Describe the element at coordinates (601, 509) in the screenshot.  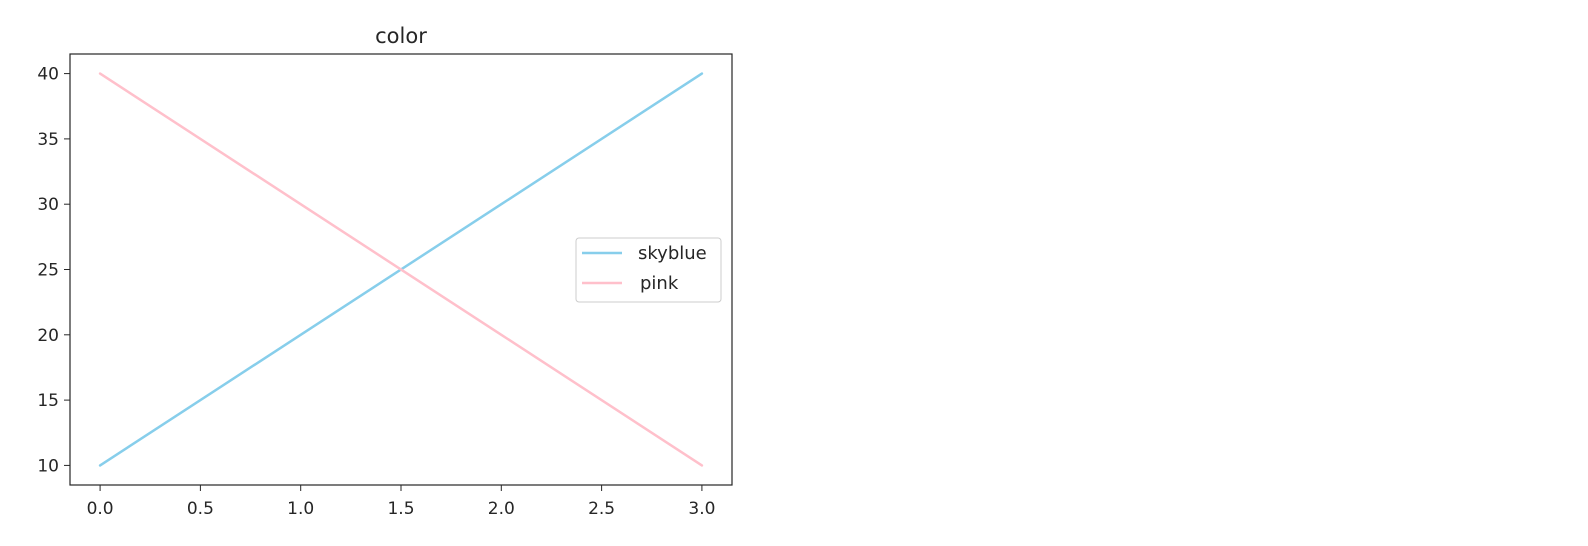
I see `x-tick-label: 2.5` at that location.